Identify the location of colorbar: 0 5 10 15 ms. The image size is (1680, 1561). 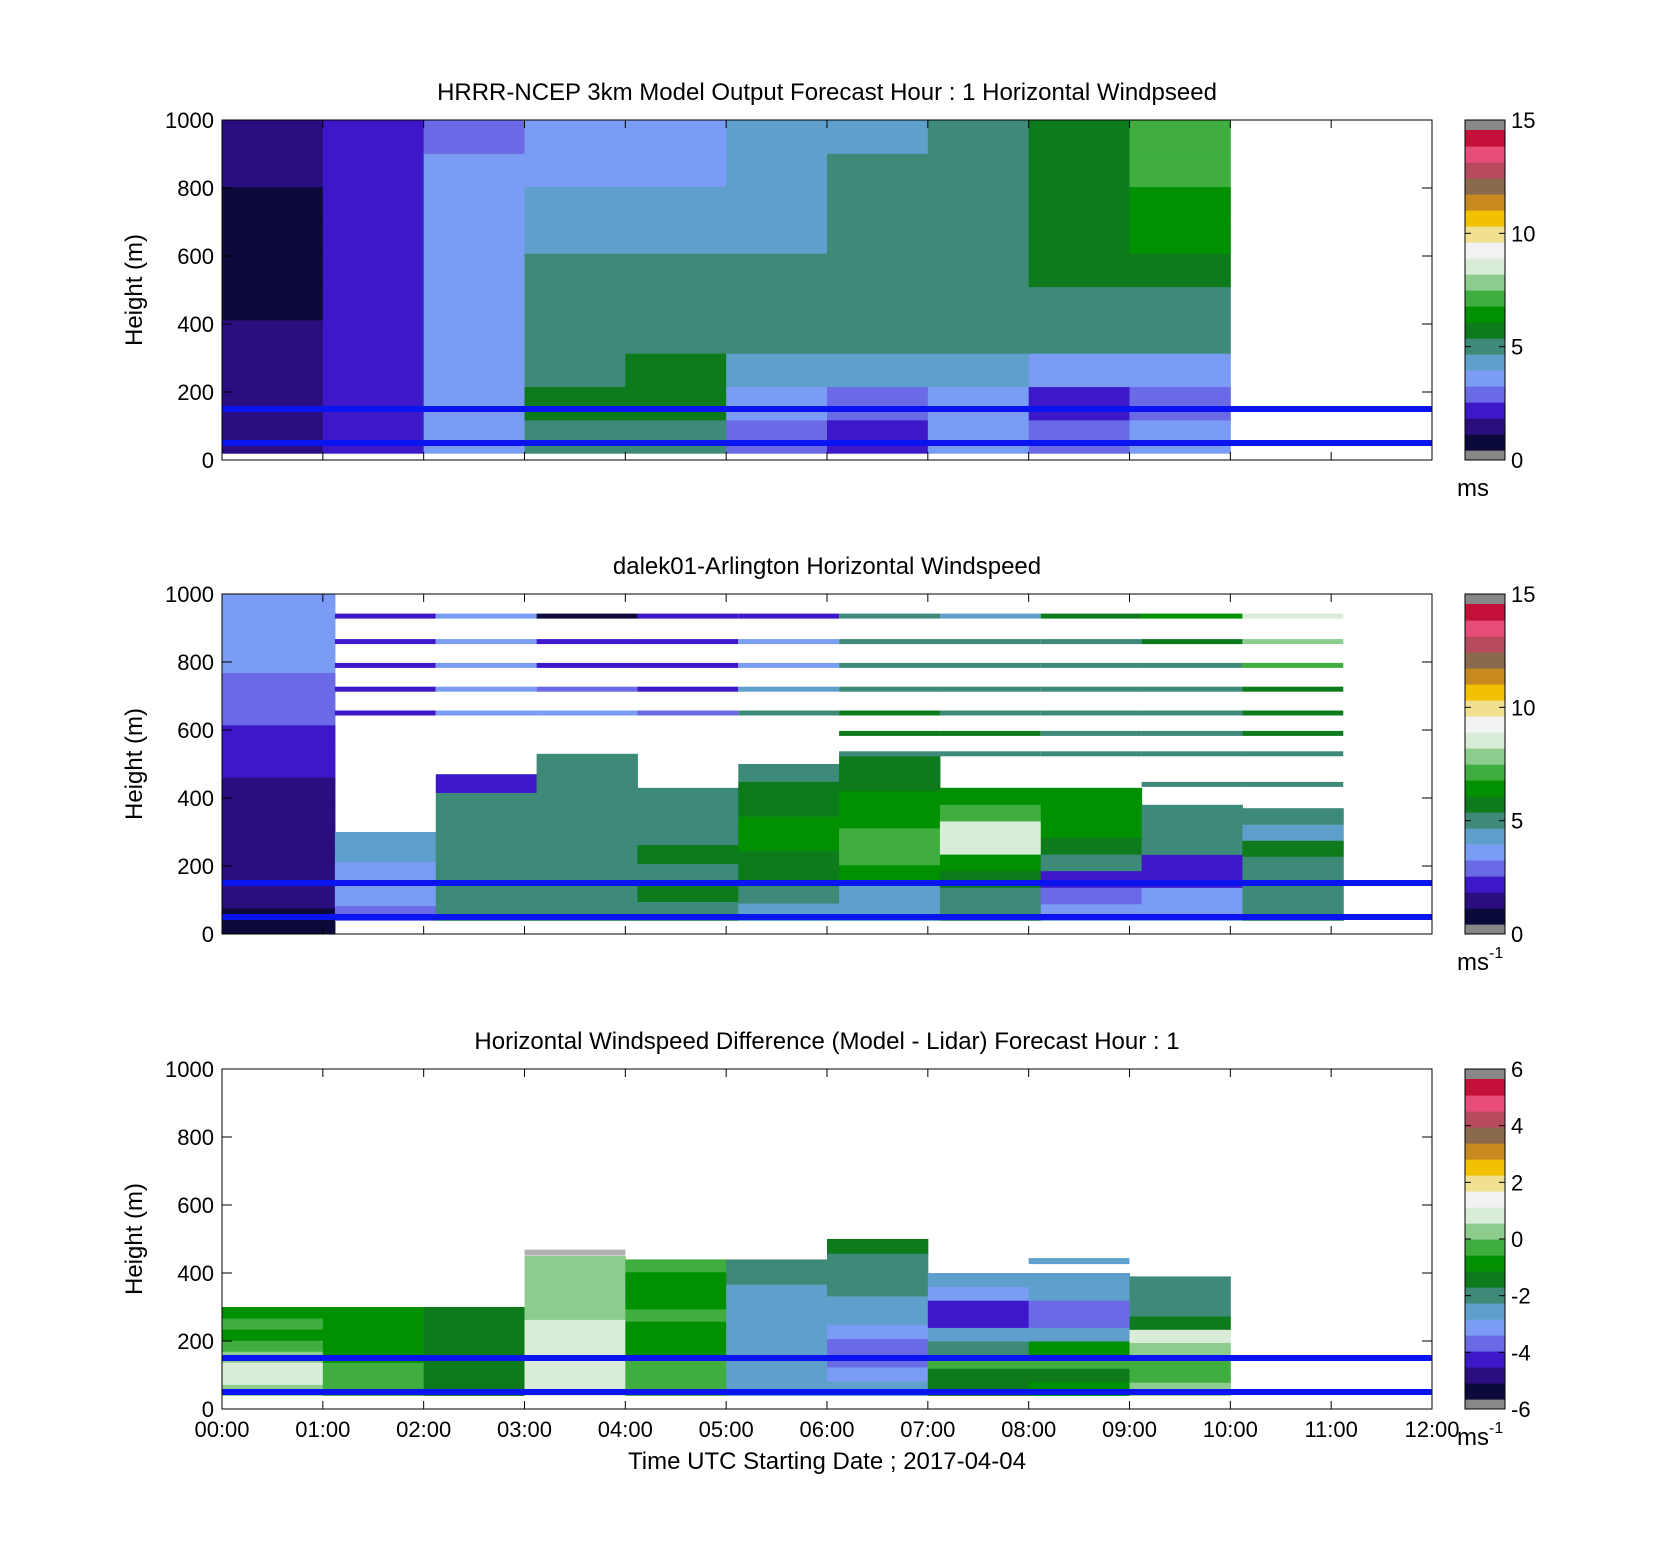
(1496, 305).